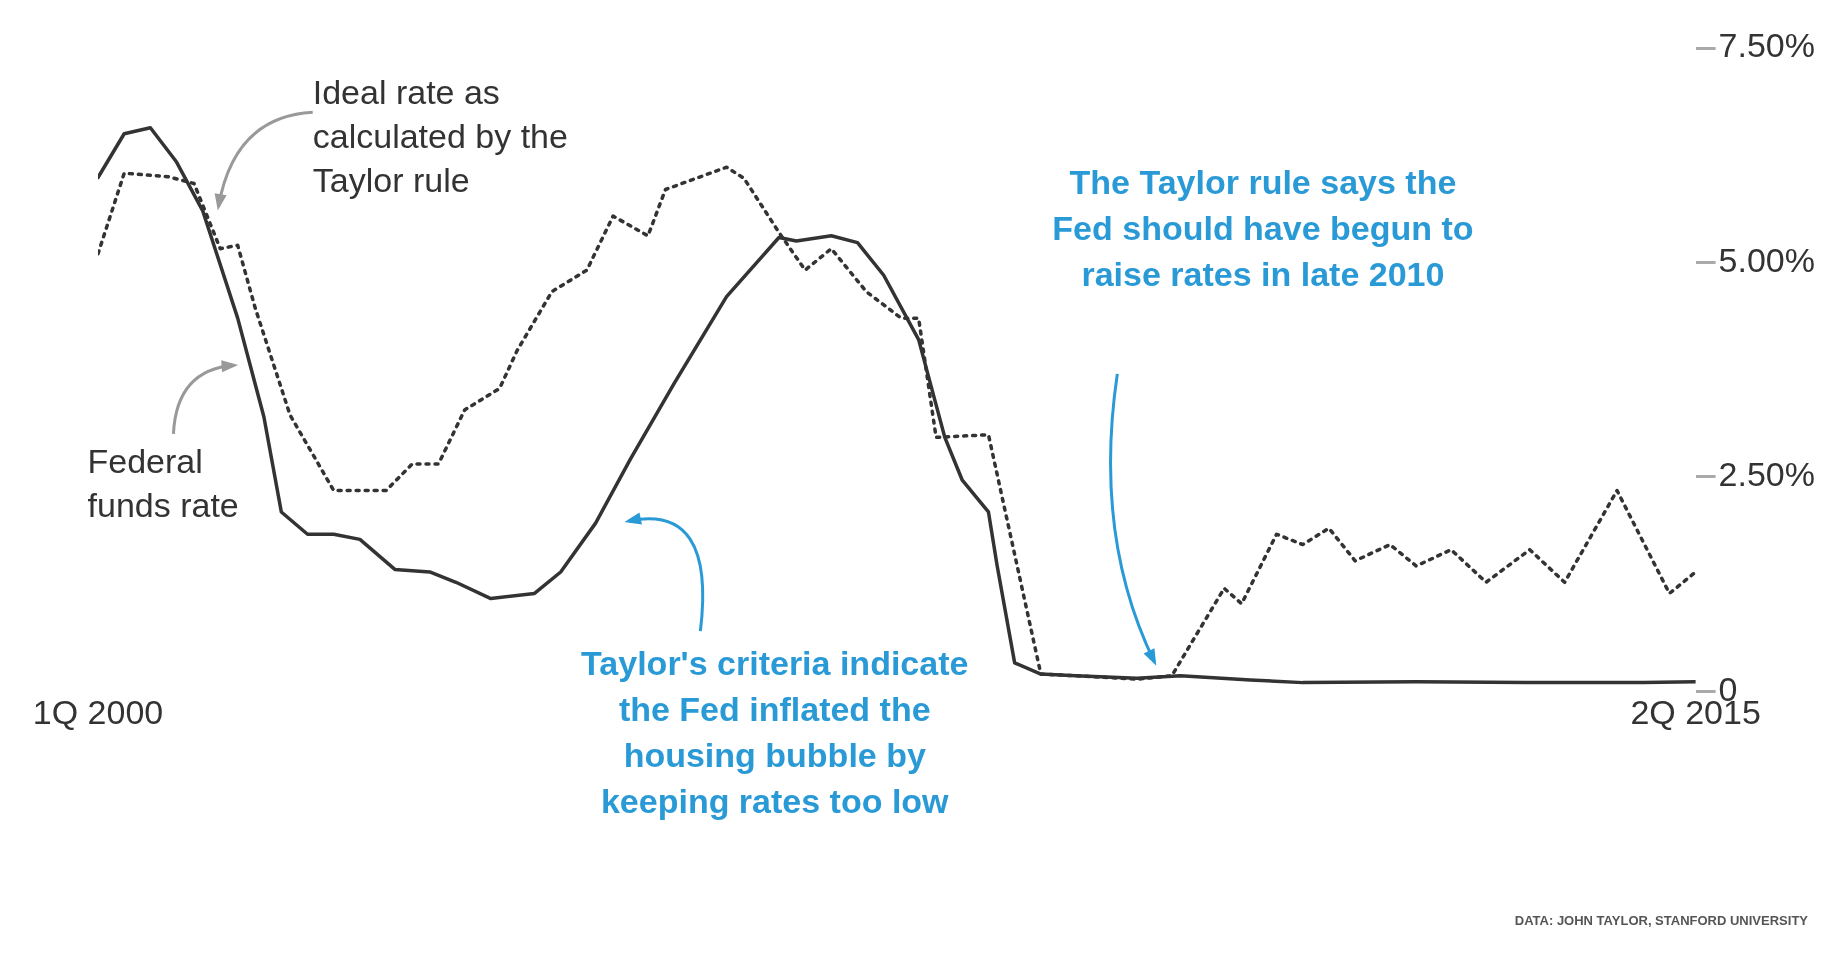 Image resolution: width=1839 pixels, height=979 pixels. Describe the element at coordinates (1766, 45) in the screenshot. I see `y-tick-label: 7.50%` at that location.